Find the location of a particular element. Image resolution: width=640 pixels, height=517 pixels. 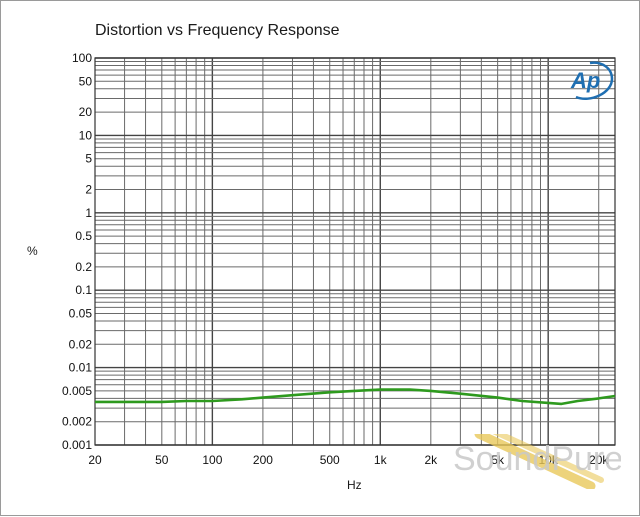

audio-precision-logo: Ap is located at coordinates (592, 80).